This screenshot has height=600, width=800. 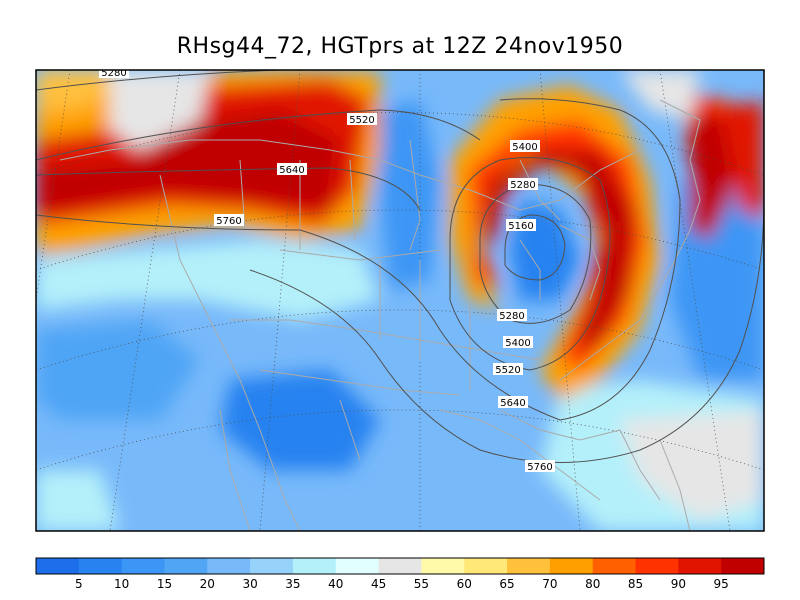 What do you see at coordinates (164, 584) in the screenshot?
I see `colorbar-label: 15` at bounding box center [164, 584].